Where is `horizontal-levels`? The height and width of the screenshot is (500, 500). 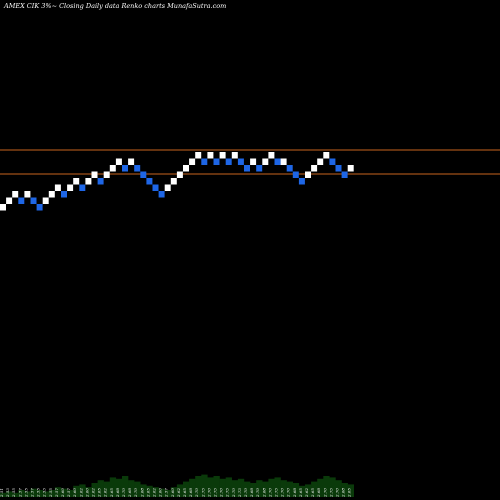 horizontal-levels is located at coordinates (250, 162).